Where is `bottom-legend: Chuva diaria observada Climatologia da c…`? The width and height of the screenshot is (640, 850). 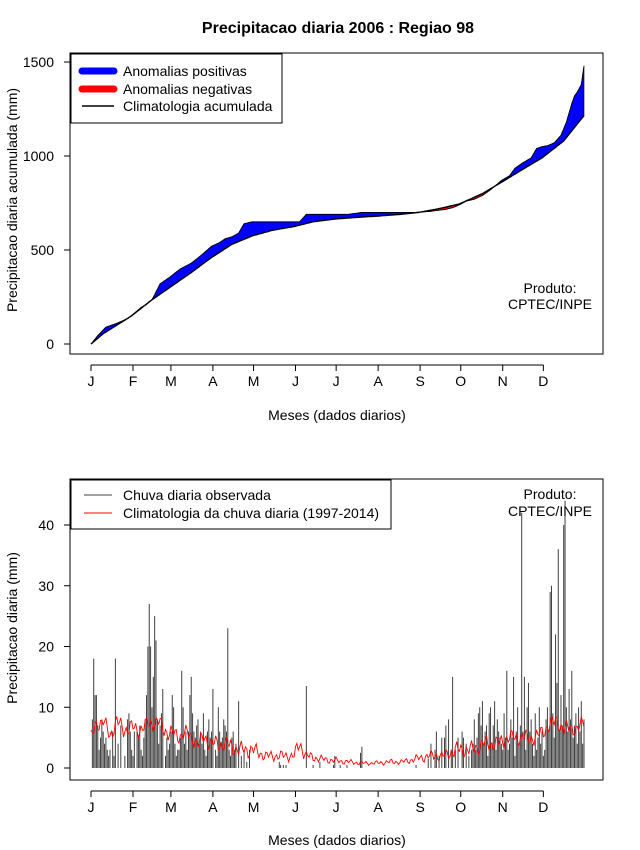 bottom-legend: Chuva diaria observada Climatologia da c… is located at coordinates (231, 504).